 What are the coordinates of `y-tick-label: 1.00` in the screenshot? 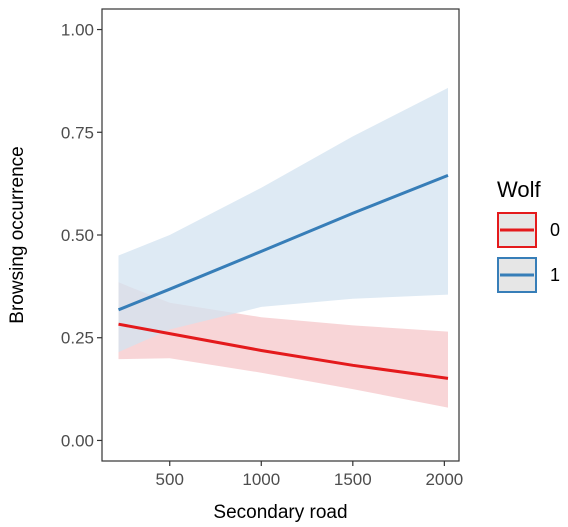 It's located at (77, 30).